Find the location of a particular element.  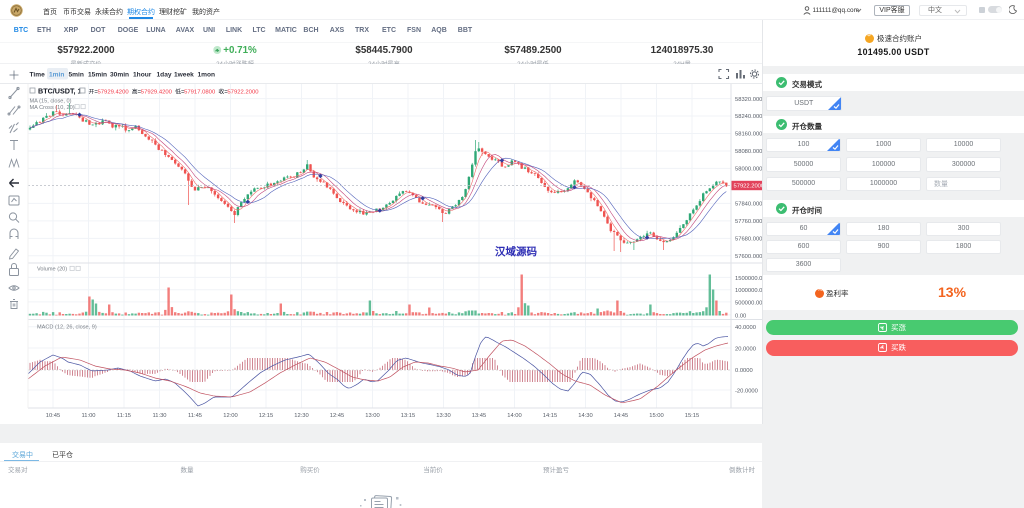

svg-text: 500000.00 is located at coordinates (748, 303).